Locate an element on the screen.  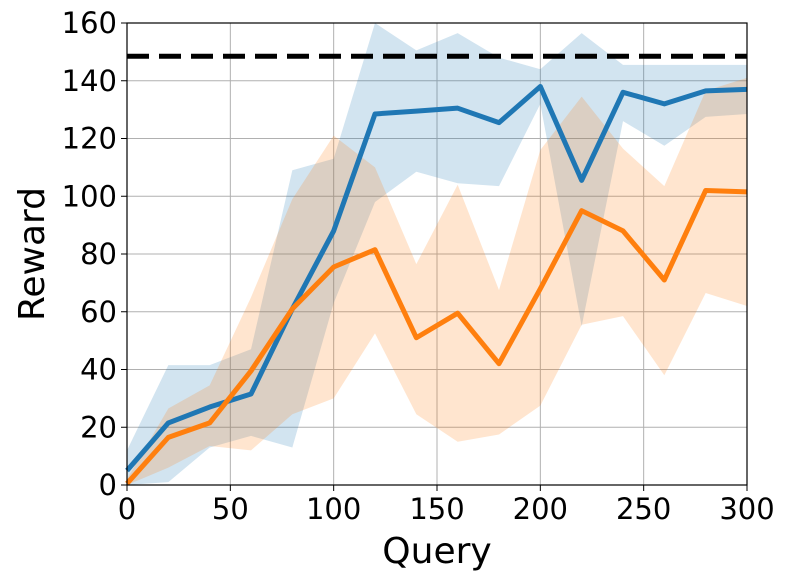
x-tick-label: 250 is located at coordinates (643, 509).